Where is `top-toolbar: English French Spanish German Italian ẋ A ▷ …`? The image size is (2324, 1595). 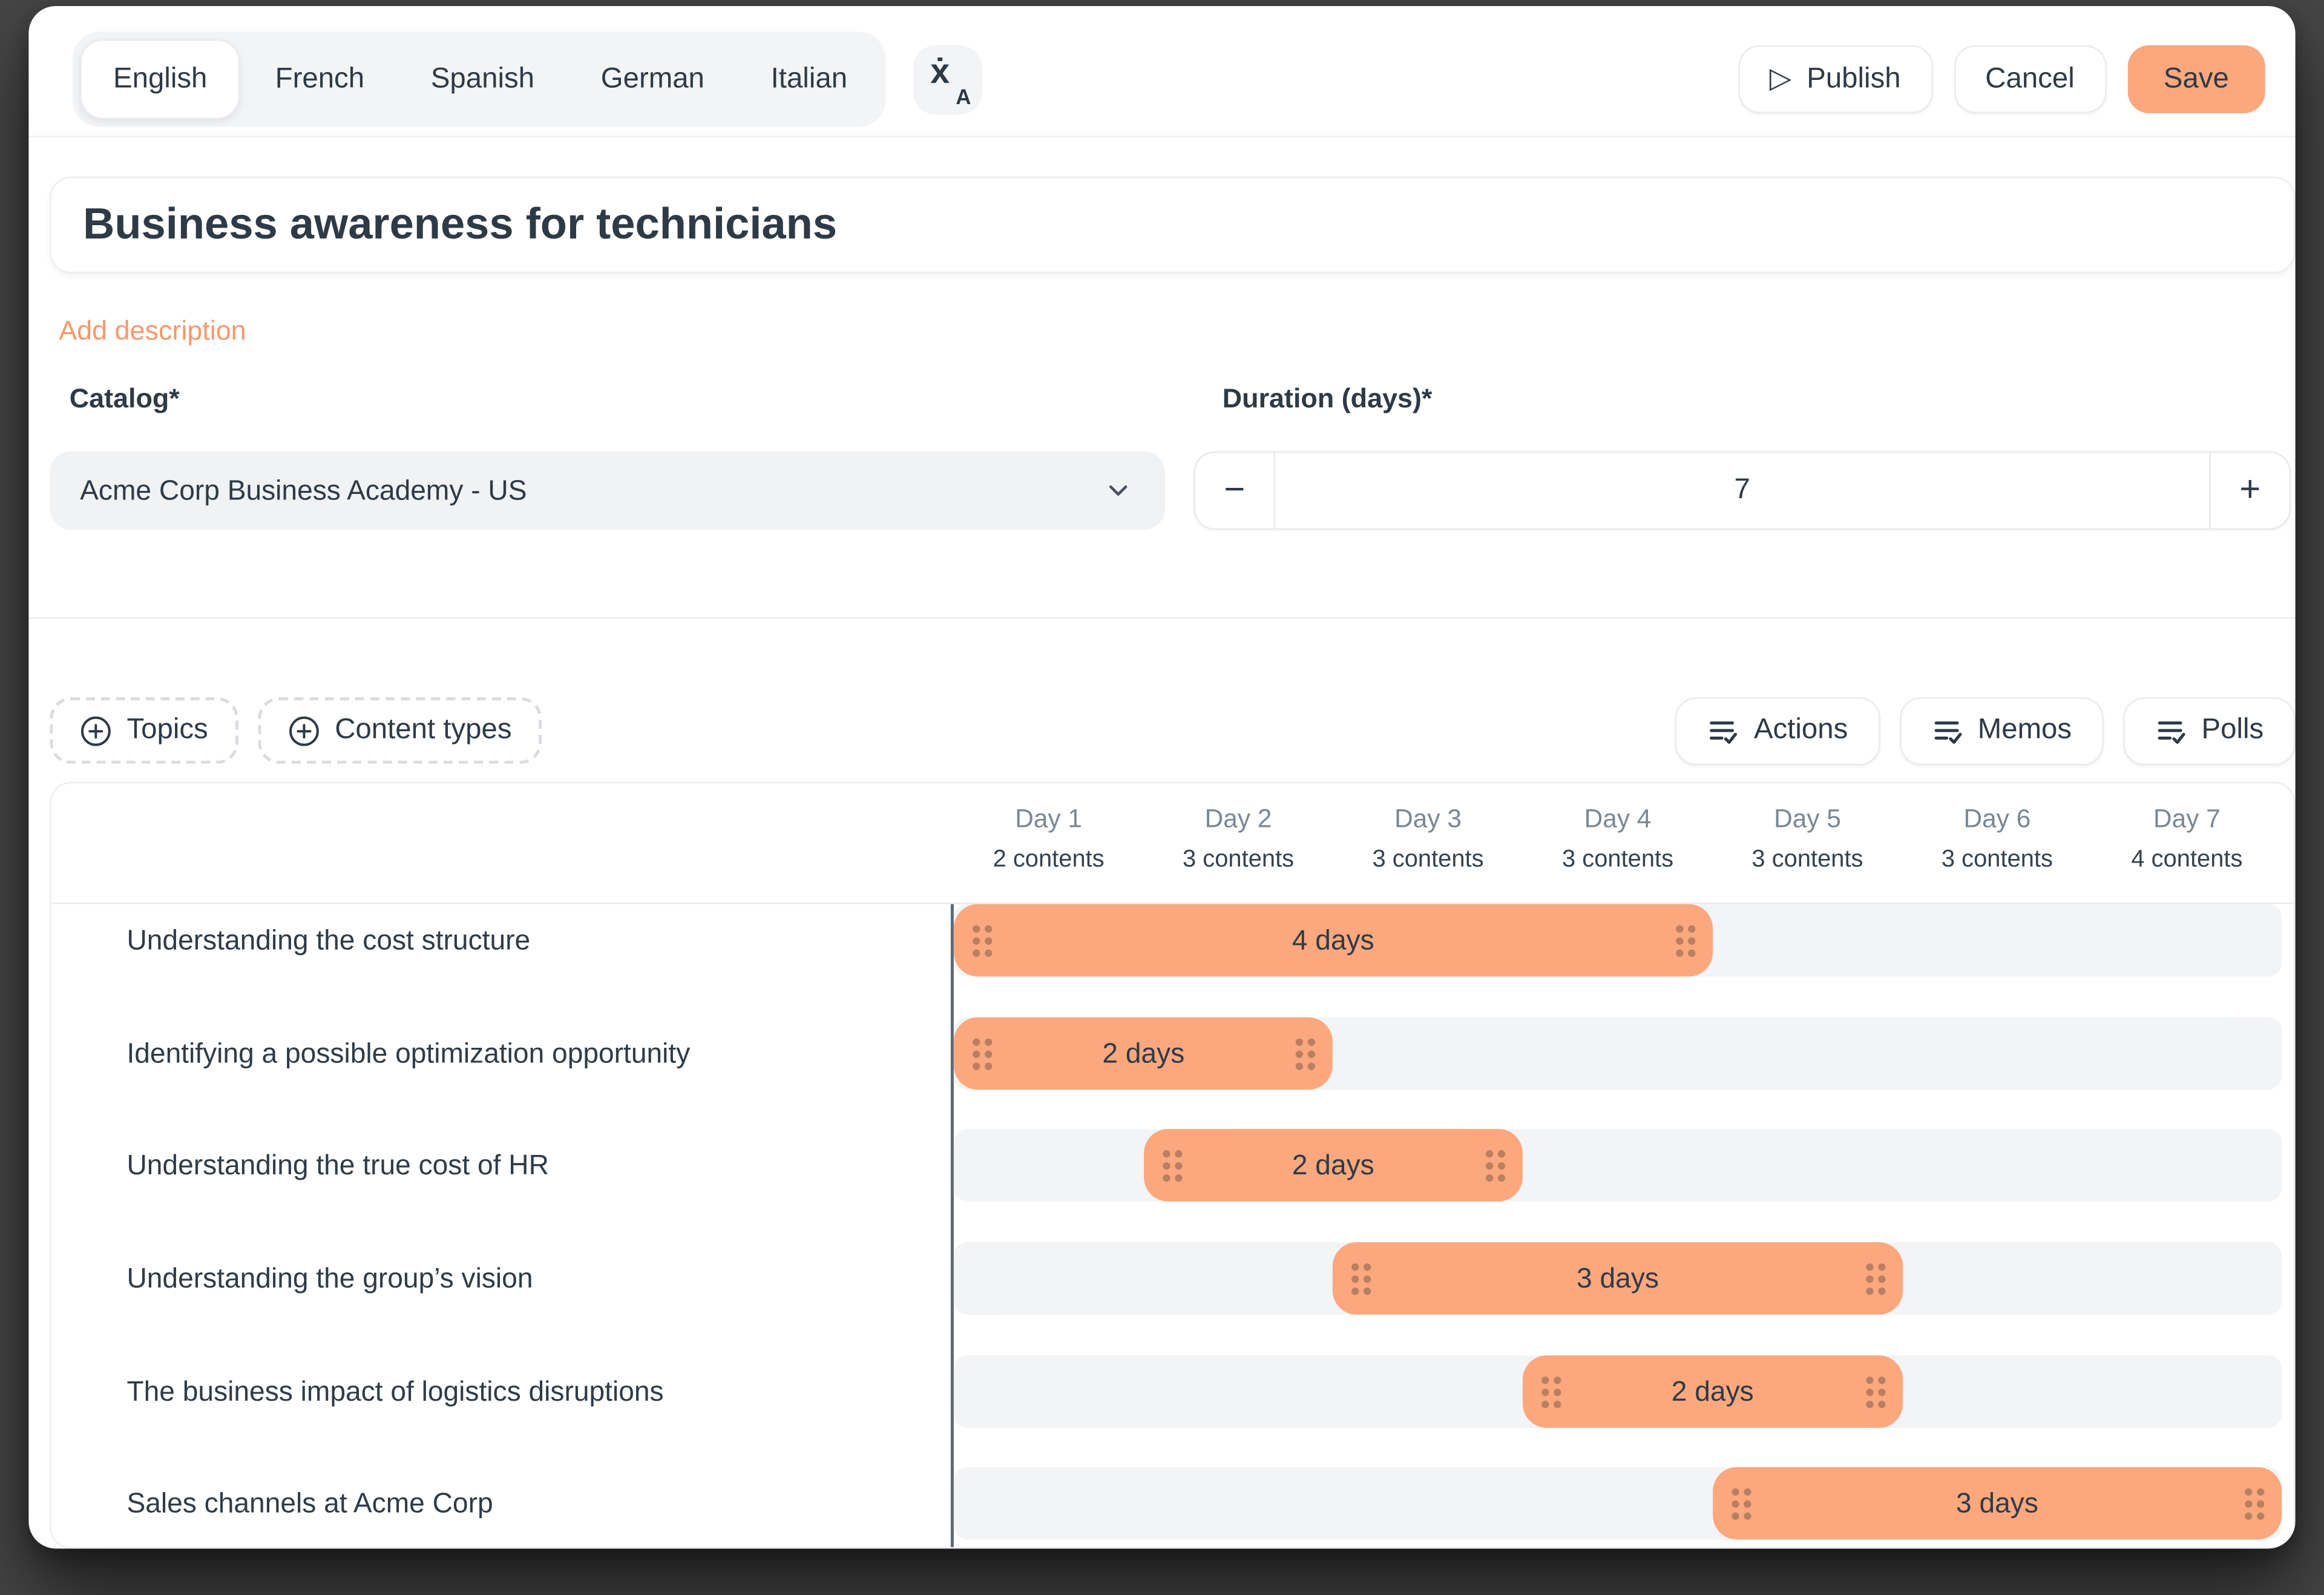 top-toolbar: English French Spanish German Italian ẋ A ▷ … is located at coordinates (1168, 79).